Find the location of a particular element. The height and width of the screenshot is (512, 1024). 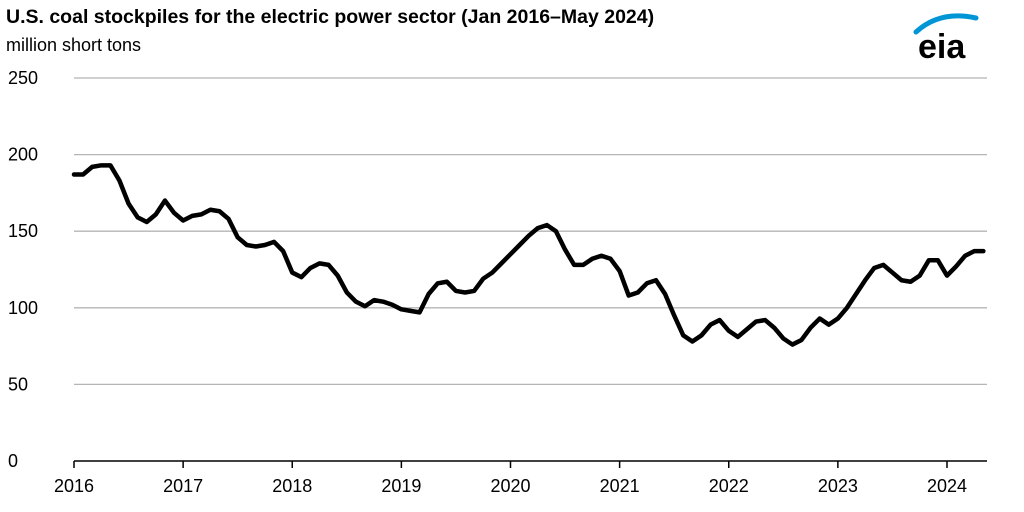

x-tick-label-2018: 2018 is located at coordinates (292, 486).